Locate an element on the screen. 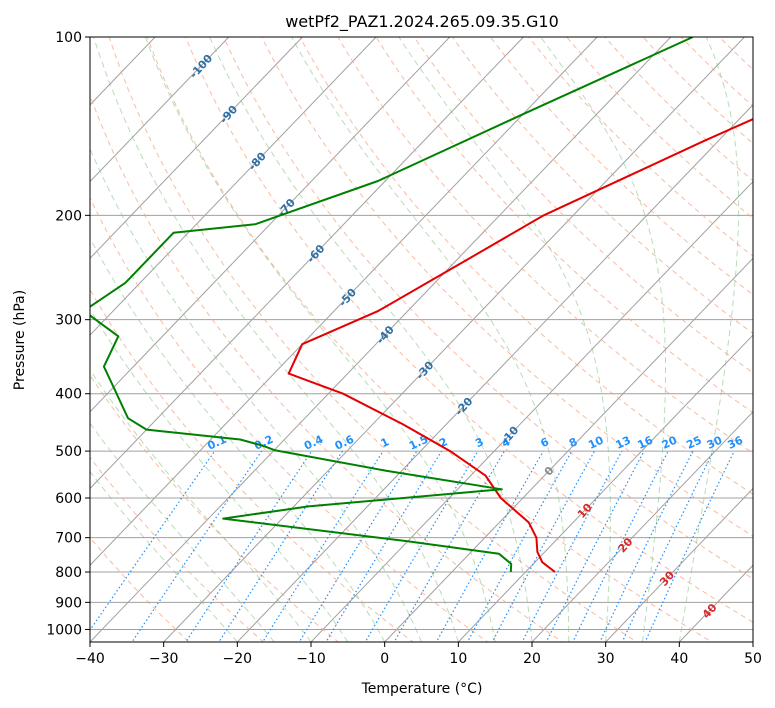 The height and width of the screenshot is (708, 775). x-tick-label: 40 is located at coordinates (679, 659).